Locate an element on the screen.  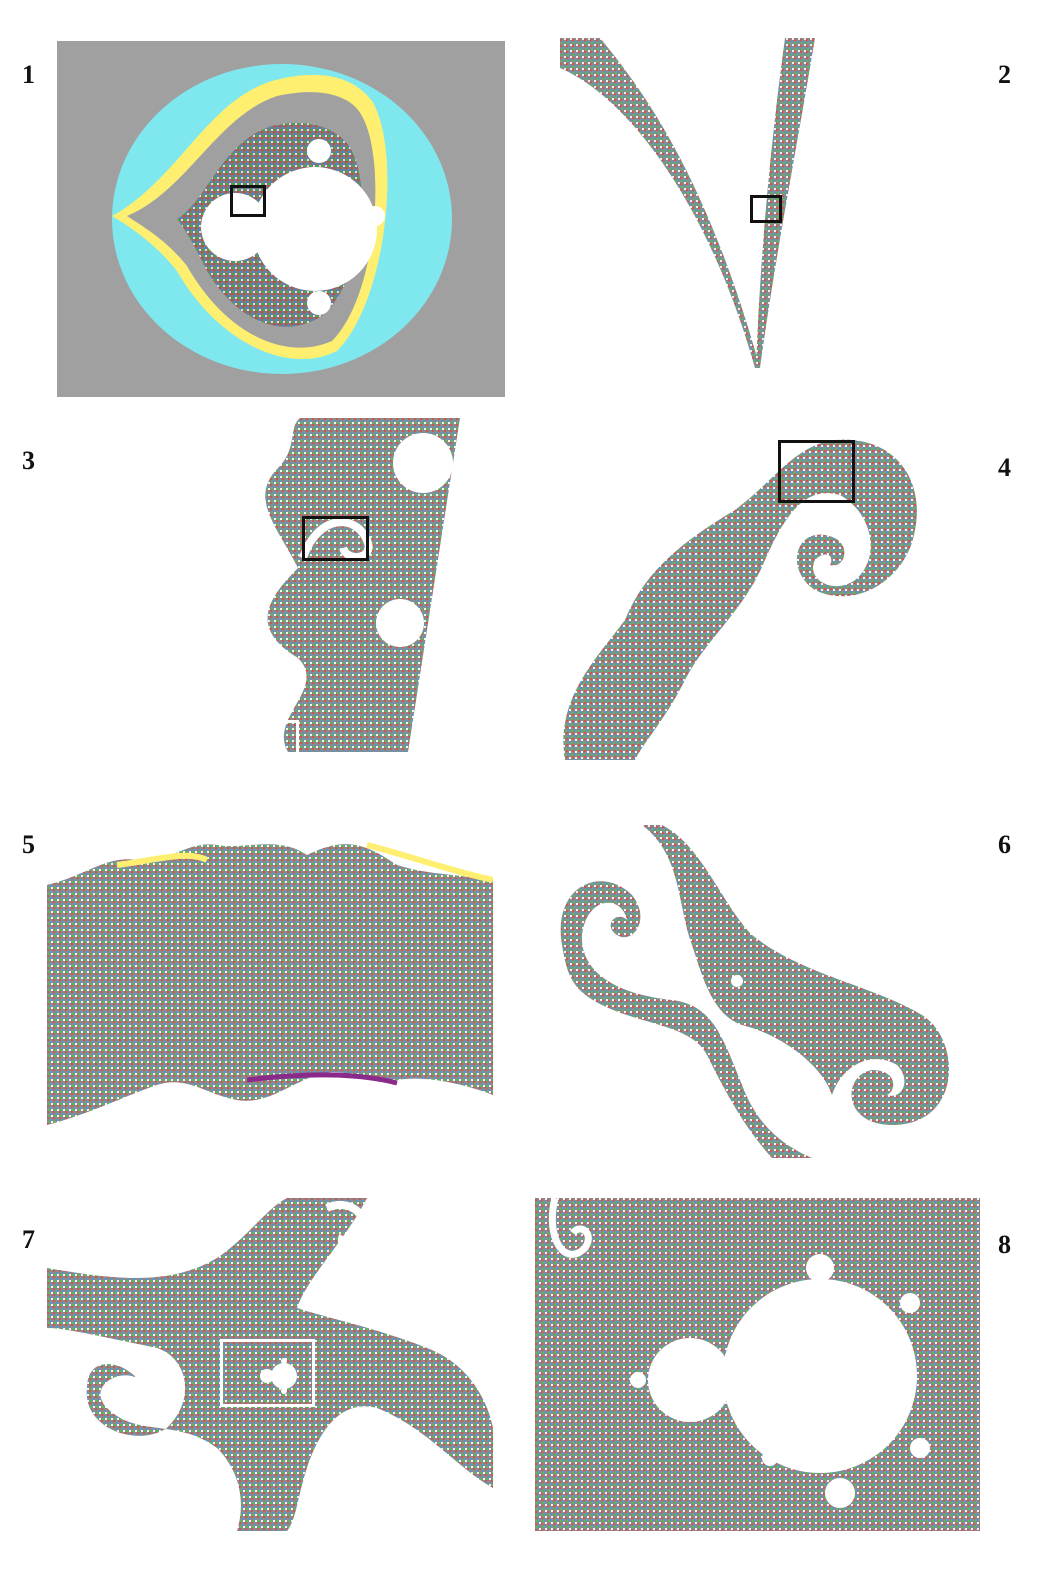
panel-label-4: 4 is located at coordinates (1004, 467).